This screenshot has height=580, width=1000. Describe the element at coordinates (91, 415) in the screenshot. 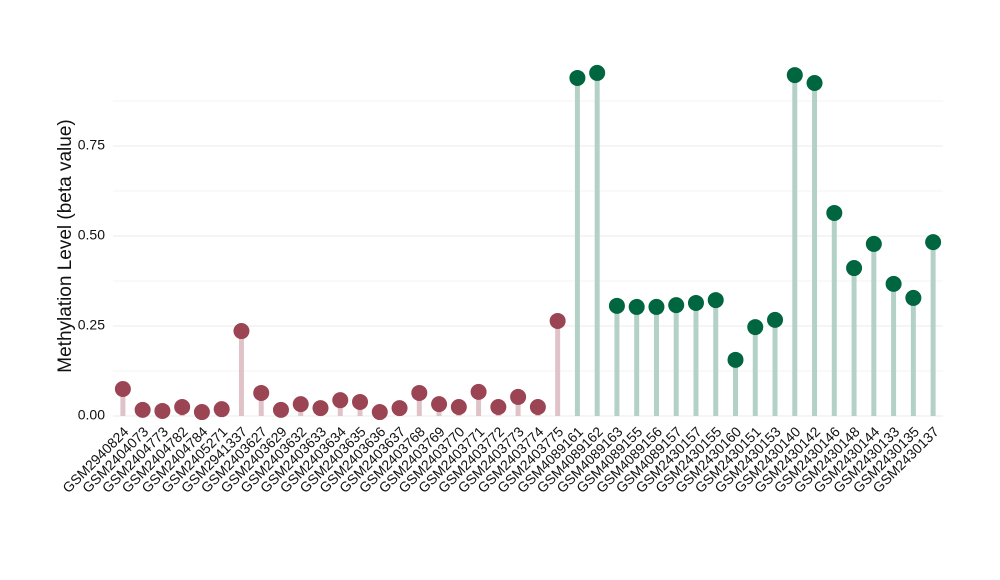

I see `y-tick-label: 0.00` at that location.